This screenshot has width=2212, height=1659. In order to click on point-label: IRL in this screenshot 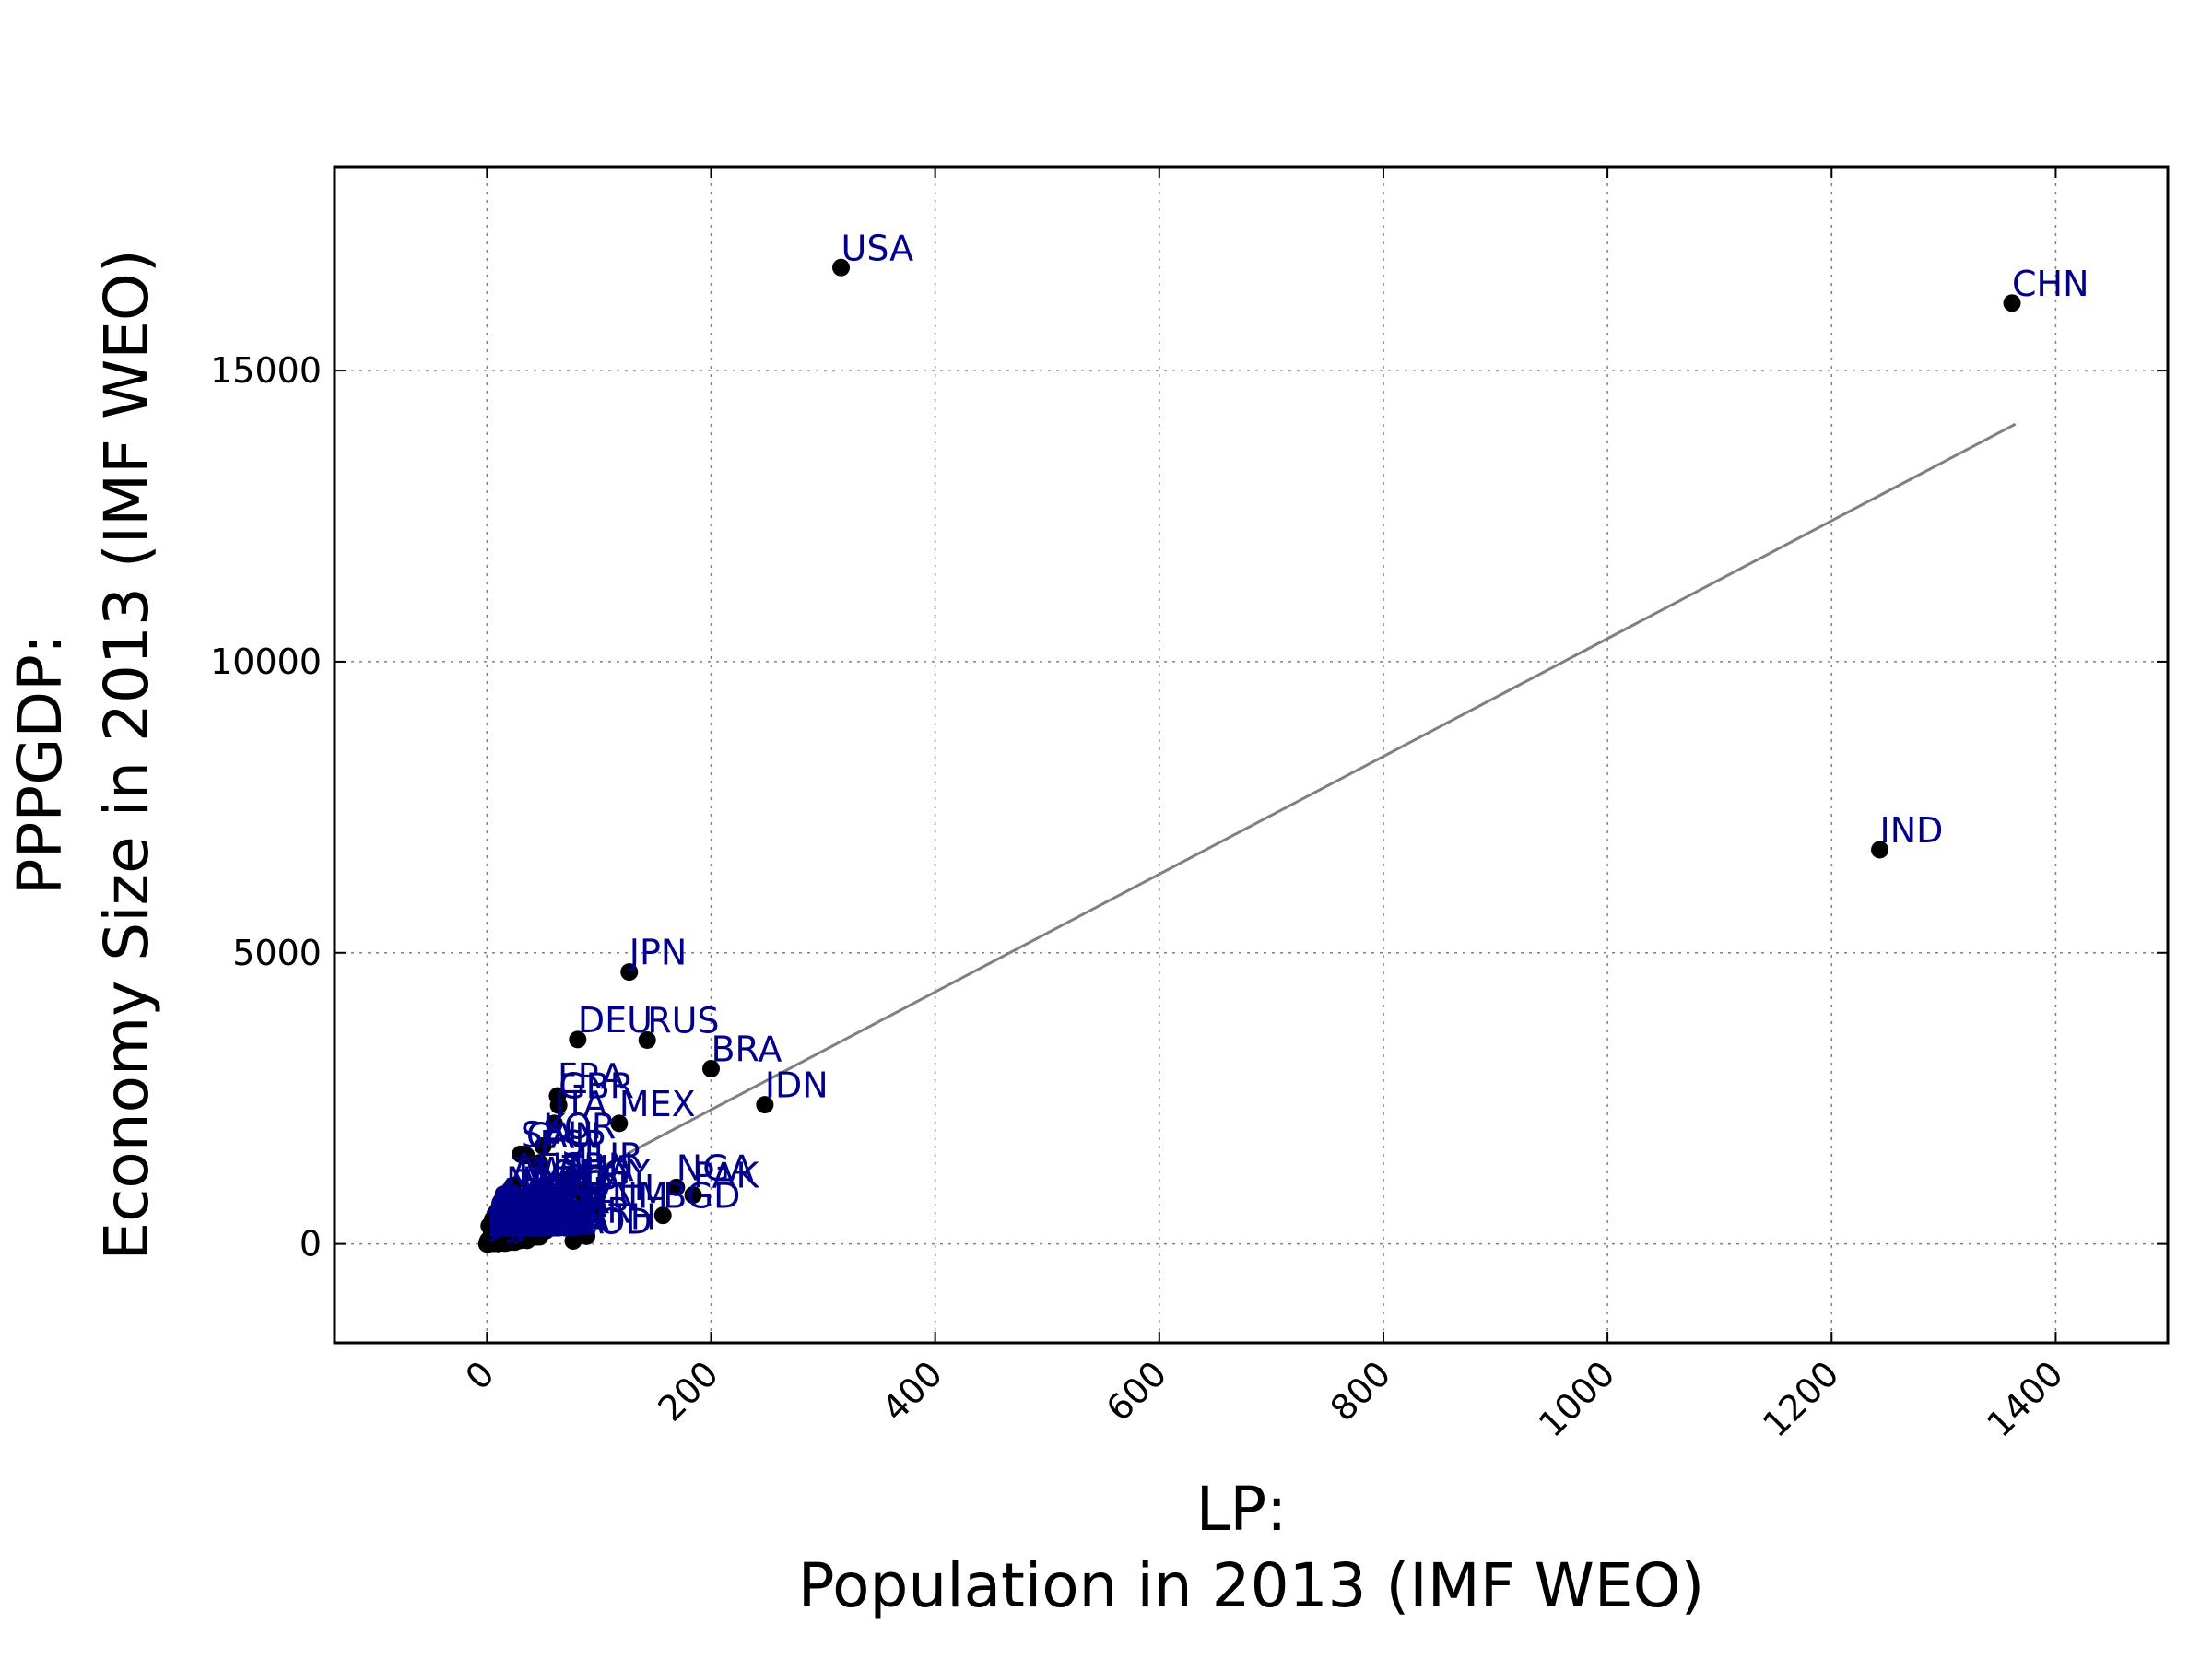, I will do `click(519, 1212)`.